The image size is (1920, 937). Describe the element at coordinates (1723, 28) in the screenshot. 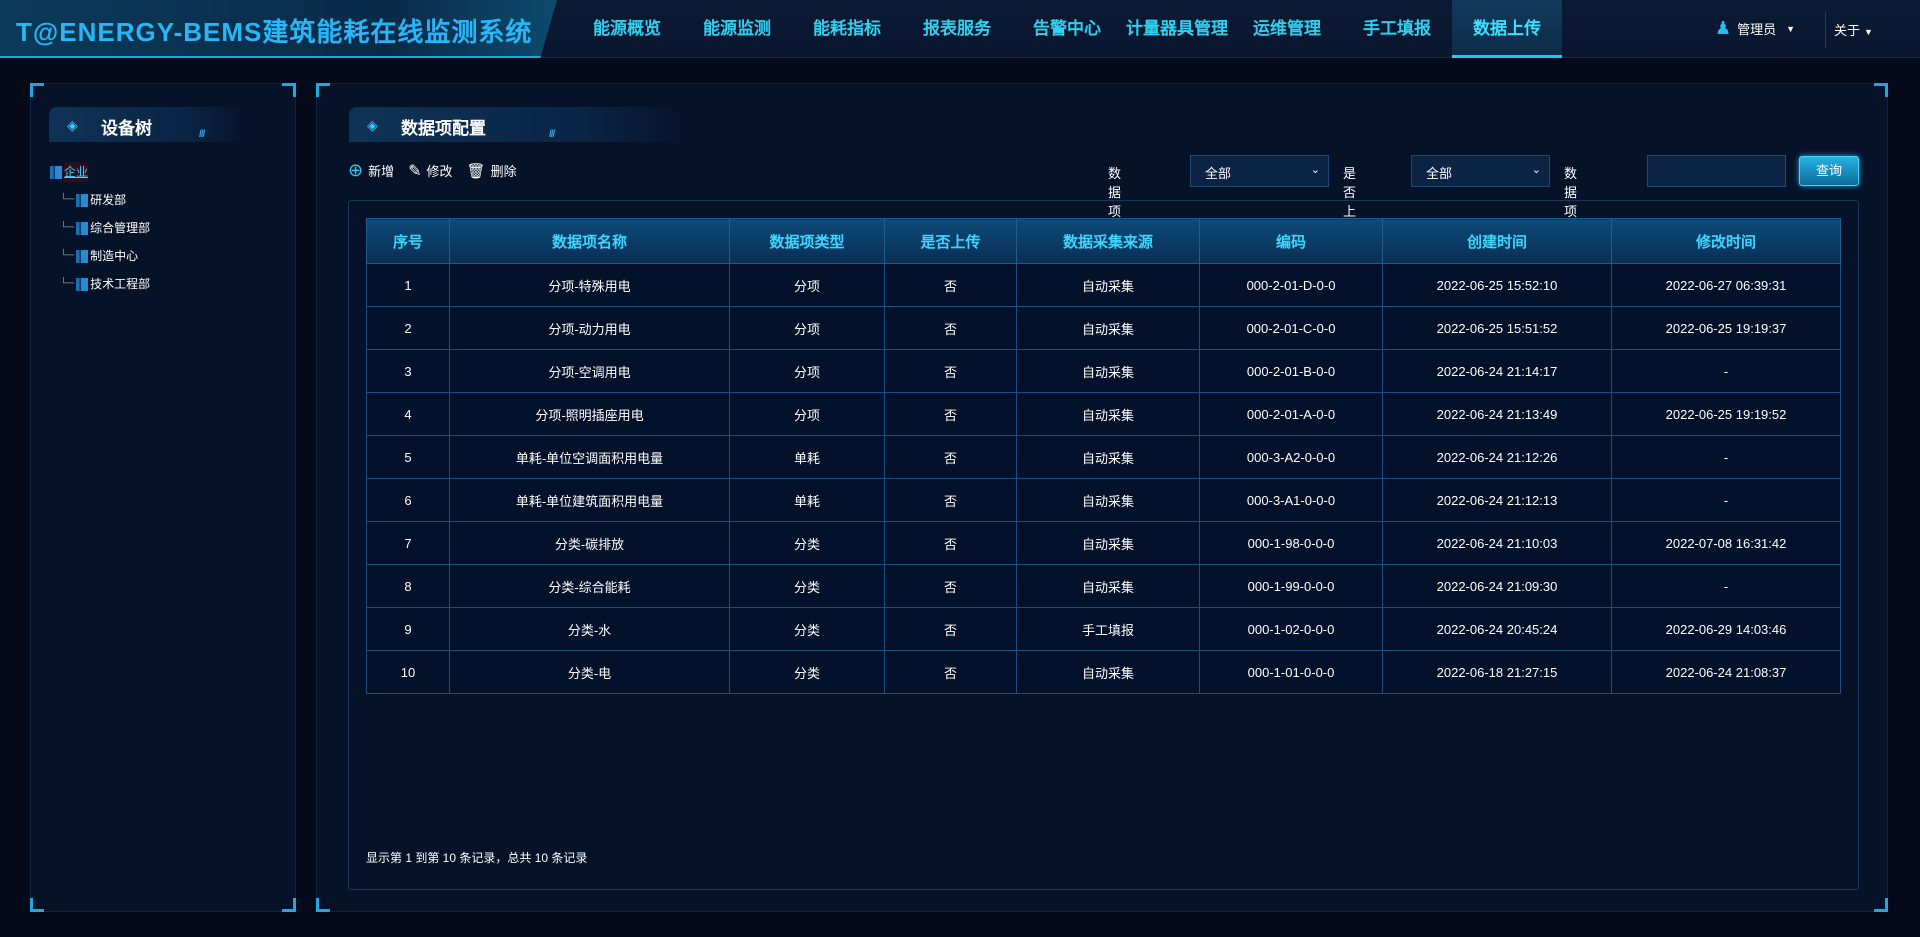

I see `user-icon: ♟` at that location.